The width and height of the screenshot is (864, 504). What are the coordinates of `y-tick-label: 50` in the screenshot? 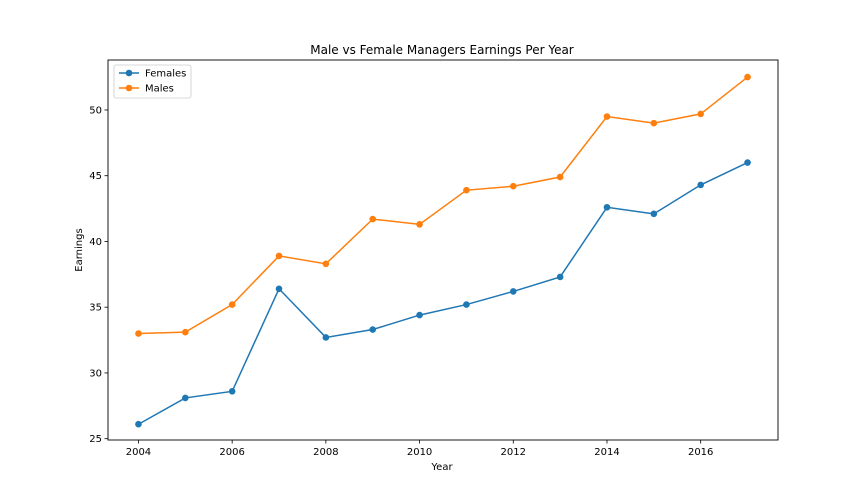 It's located at (95, 110).